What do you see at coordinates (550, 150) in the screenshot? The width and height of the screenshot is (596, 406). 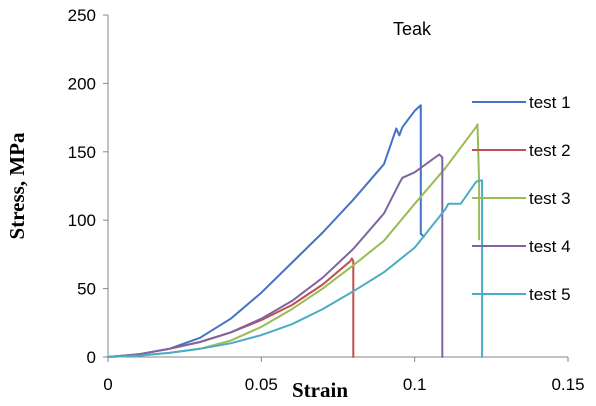 I see `legend-label: test 2` at bounding box center [550, 150].